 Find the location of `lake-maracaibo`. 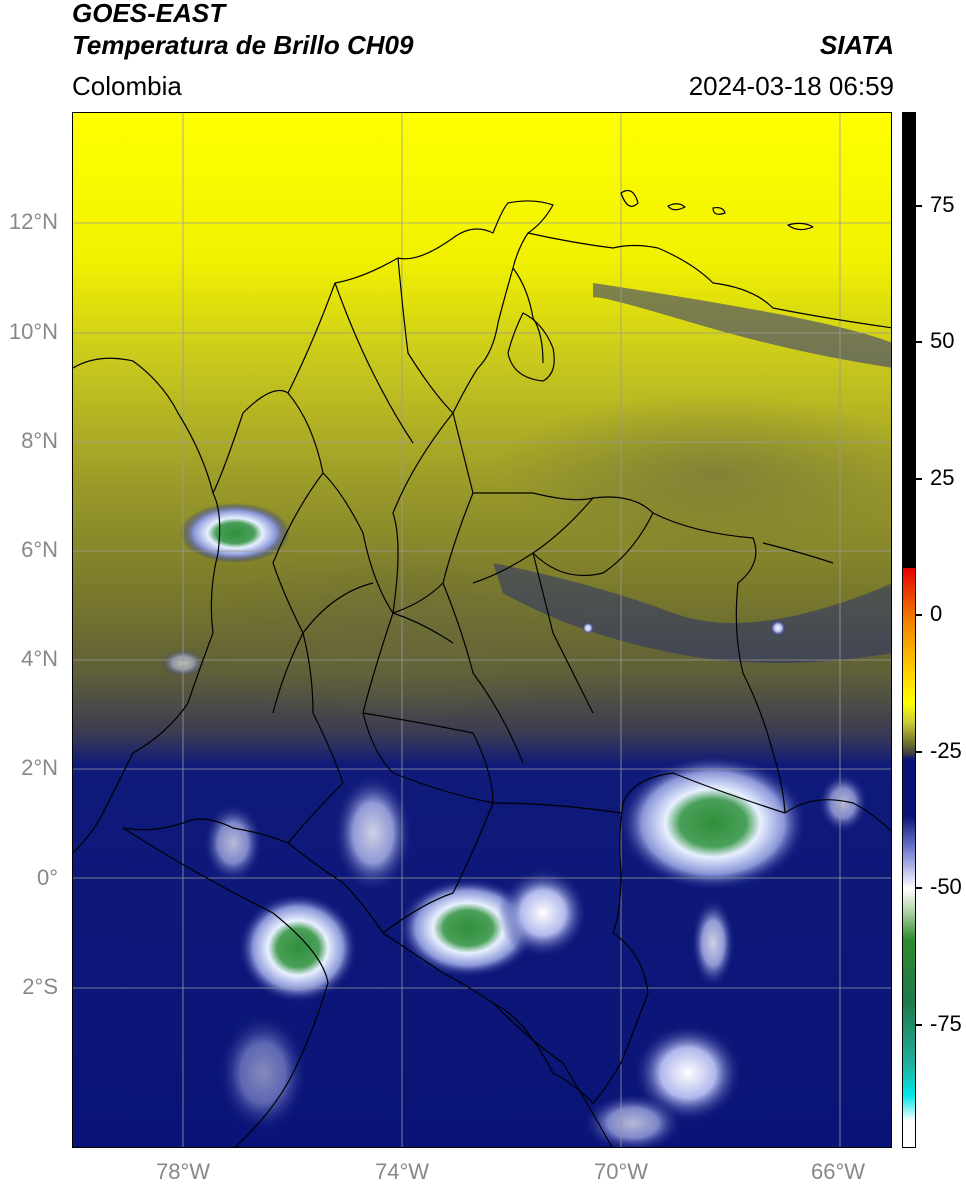

lake-maracaibo is located at coordinates (531, 347).